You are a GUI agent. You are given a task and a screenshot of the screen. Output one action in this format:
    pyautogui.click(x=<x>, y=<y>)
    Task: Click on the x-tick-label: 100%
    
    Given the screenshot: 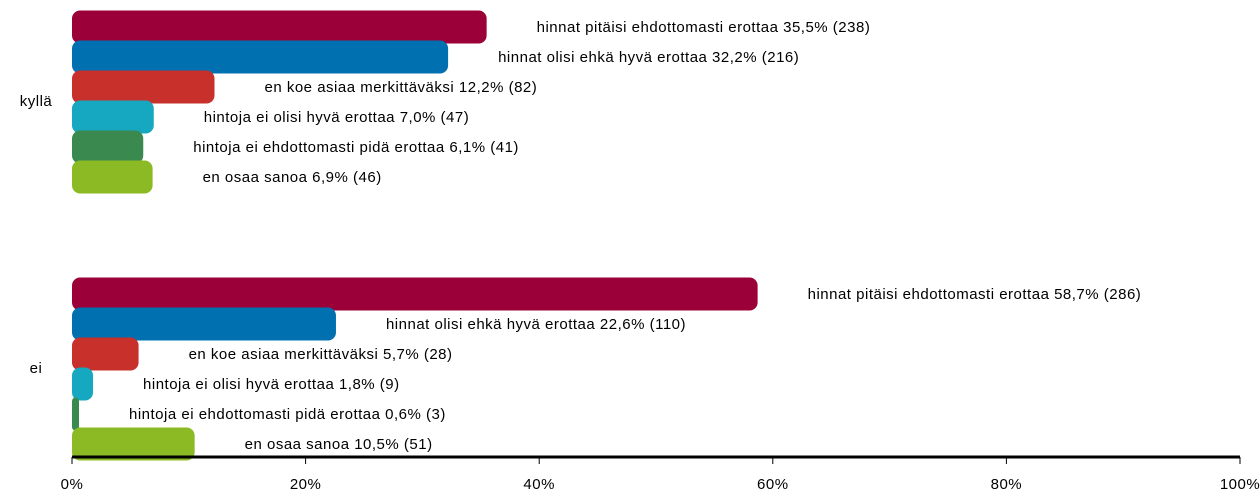 What is the action you would take?
    pyautogui.click(x=1240, y=484)
    